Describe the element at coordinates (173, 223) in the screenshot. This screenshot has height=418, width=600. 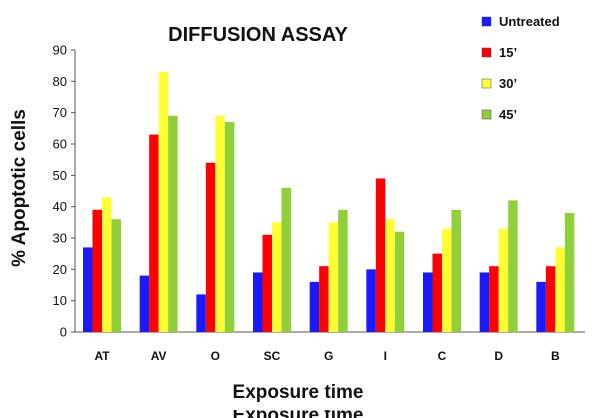
I see `bar-av-45min` at that location.